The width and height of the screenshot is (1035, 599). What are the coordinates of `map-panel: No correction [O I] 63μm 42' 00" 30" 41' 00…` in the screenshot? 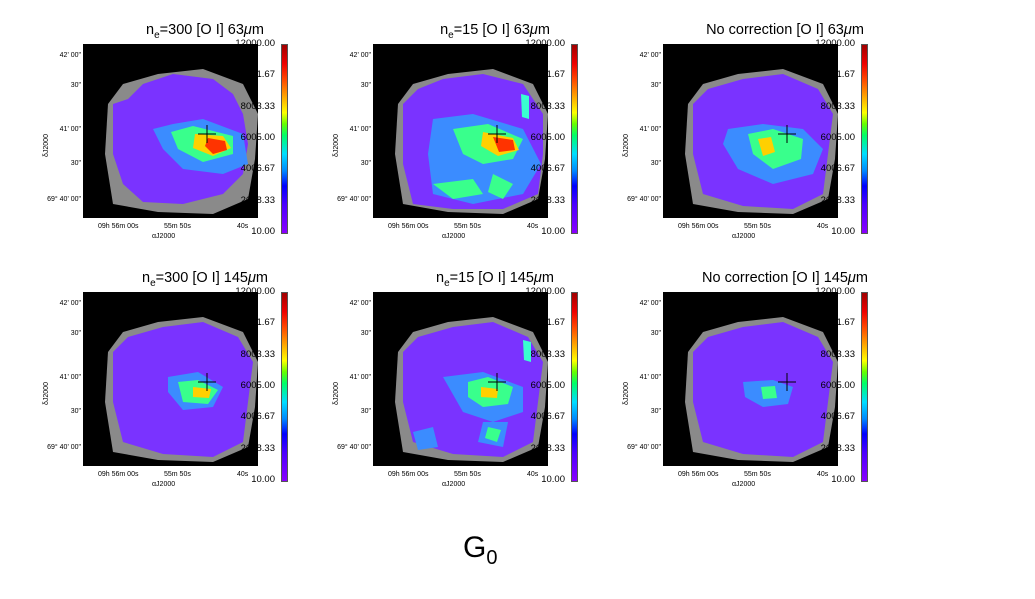 It's located at (794, 137).